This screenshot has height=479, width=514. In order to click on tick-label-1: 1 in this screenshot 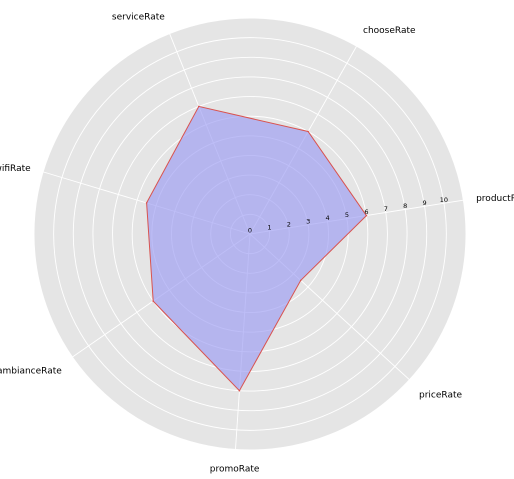, I will do `click(269, 227)`.